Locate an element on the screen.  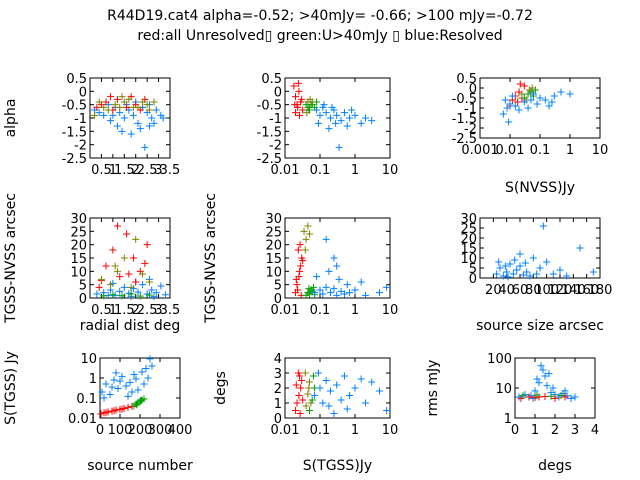
y-tick-label: -2.5 is located at coordinates (269, 159).